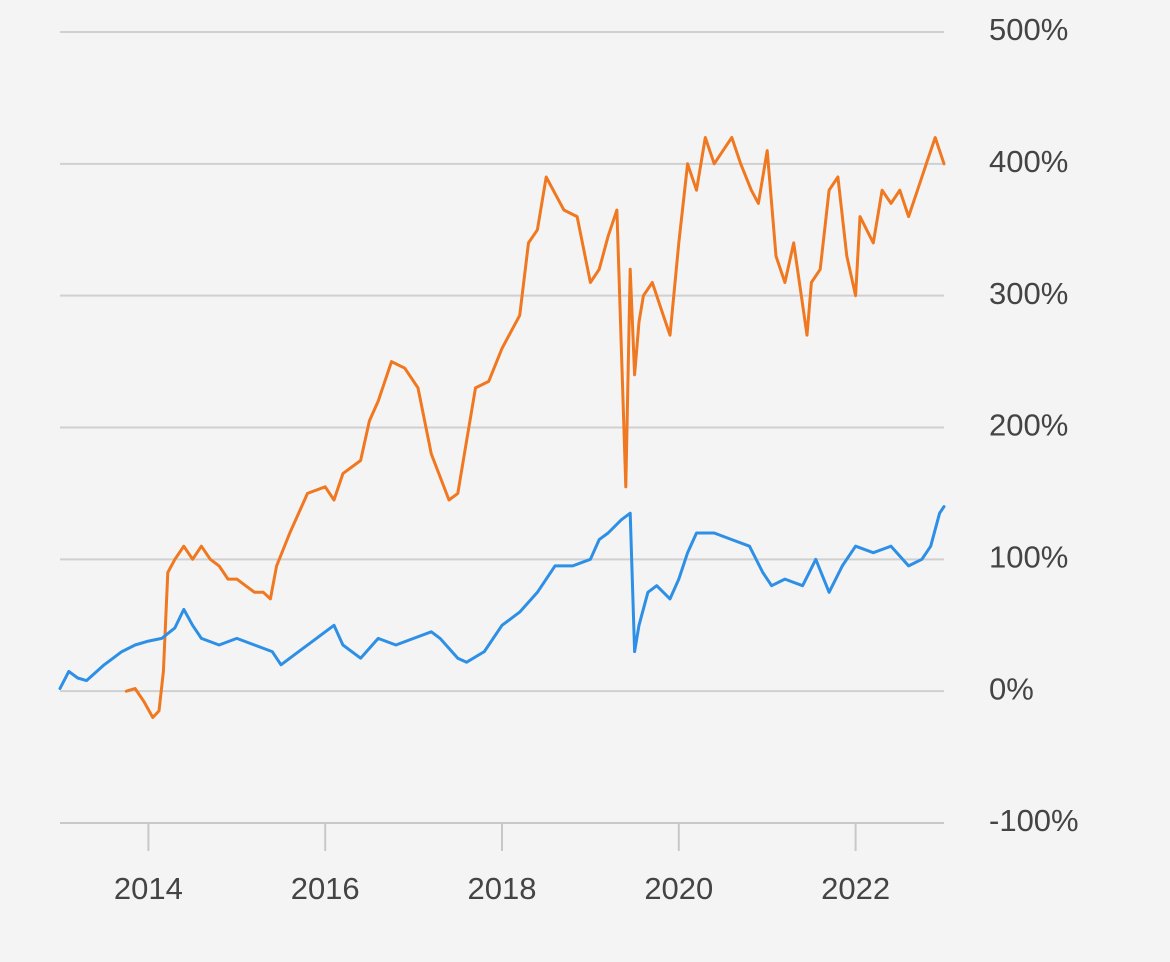  What do you see at coordinates (1034, 820) in the screenshot?
I see `y-tick-label: -100%` at bounding box center [1034, 820].